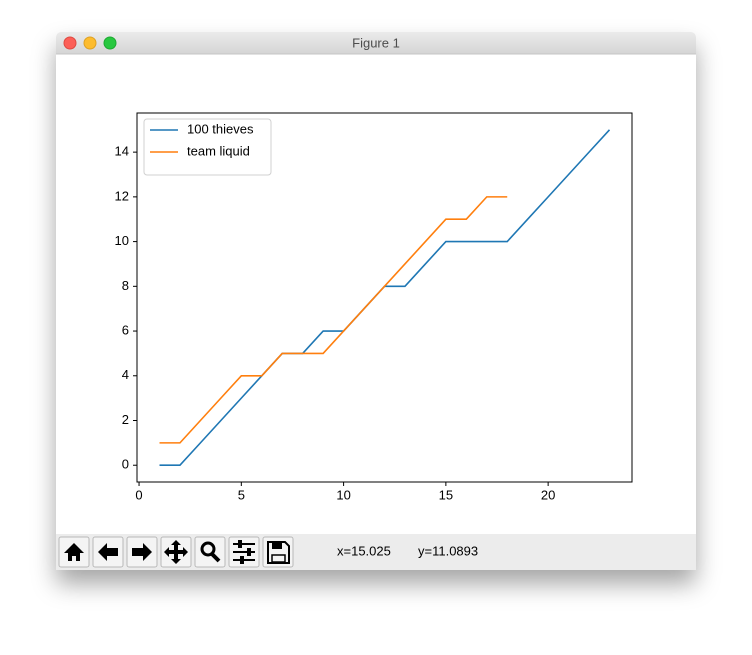 This screenshot has height=655, width=752. What do you see at coordinates (122, 195) in the screenshot?
I see `y-tick-label: 12` at bounding box center [122, 195].